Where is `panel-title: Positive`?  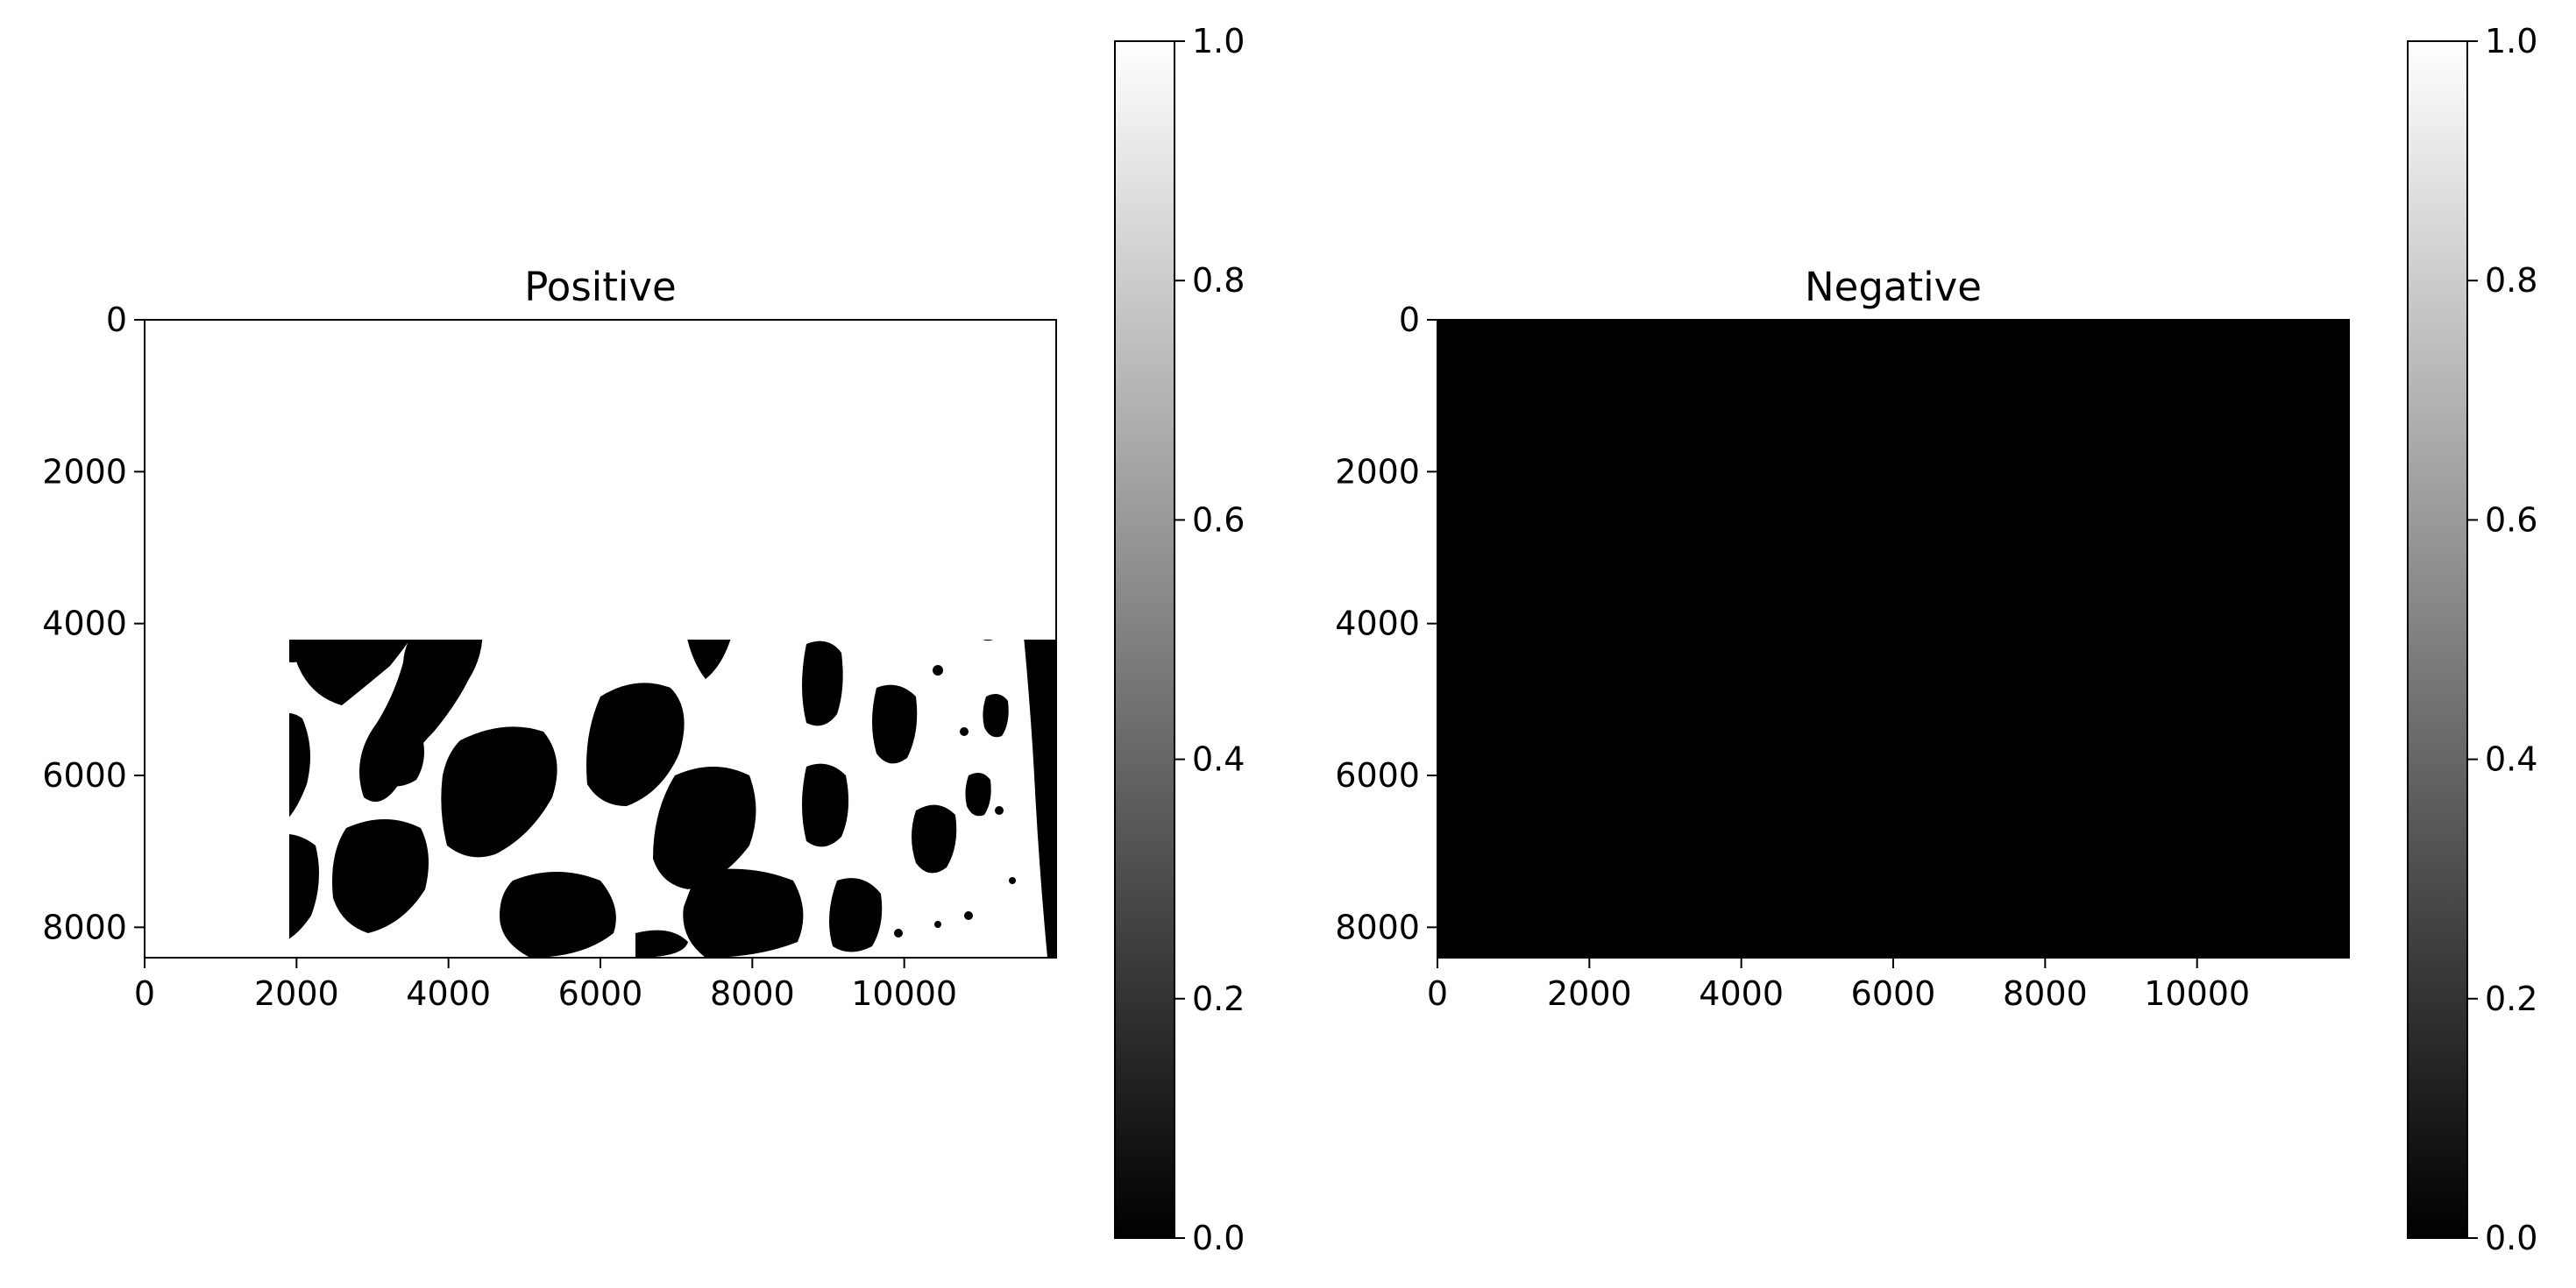
panel-title: Positive is located at coordinates (600, 287).